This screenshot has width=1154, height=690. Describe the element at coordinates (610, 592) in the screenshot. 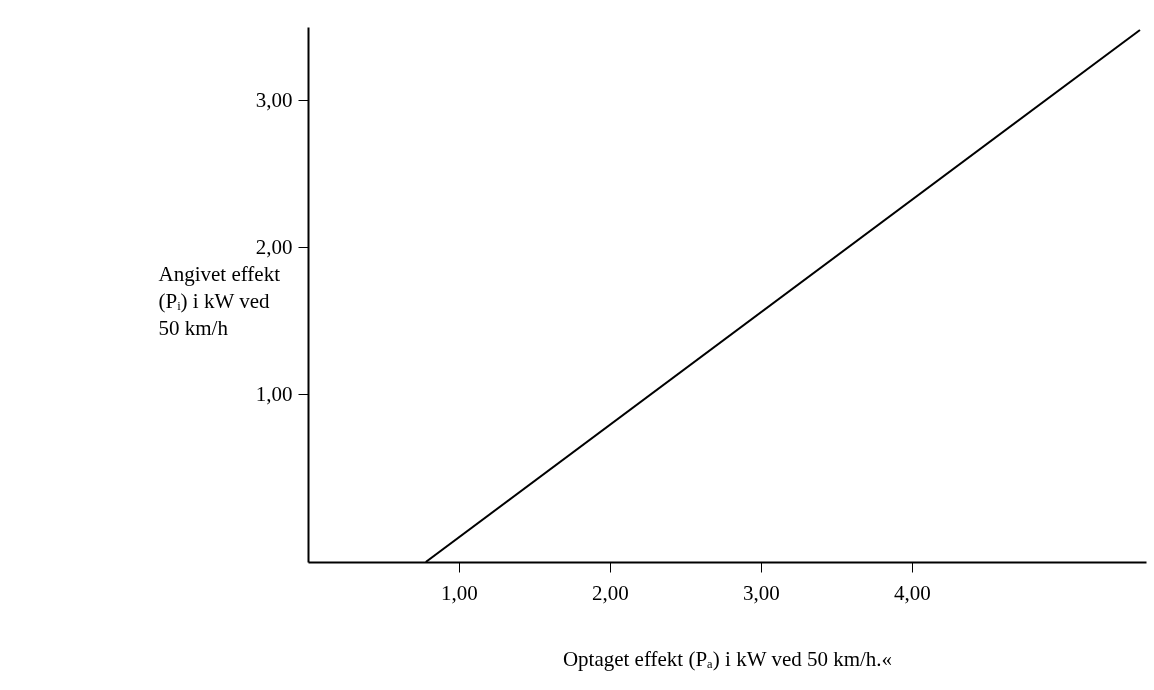

I see `x-tick-label: 2,00` at that location.